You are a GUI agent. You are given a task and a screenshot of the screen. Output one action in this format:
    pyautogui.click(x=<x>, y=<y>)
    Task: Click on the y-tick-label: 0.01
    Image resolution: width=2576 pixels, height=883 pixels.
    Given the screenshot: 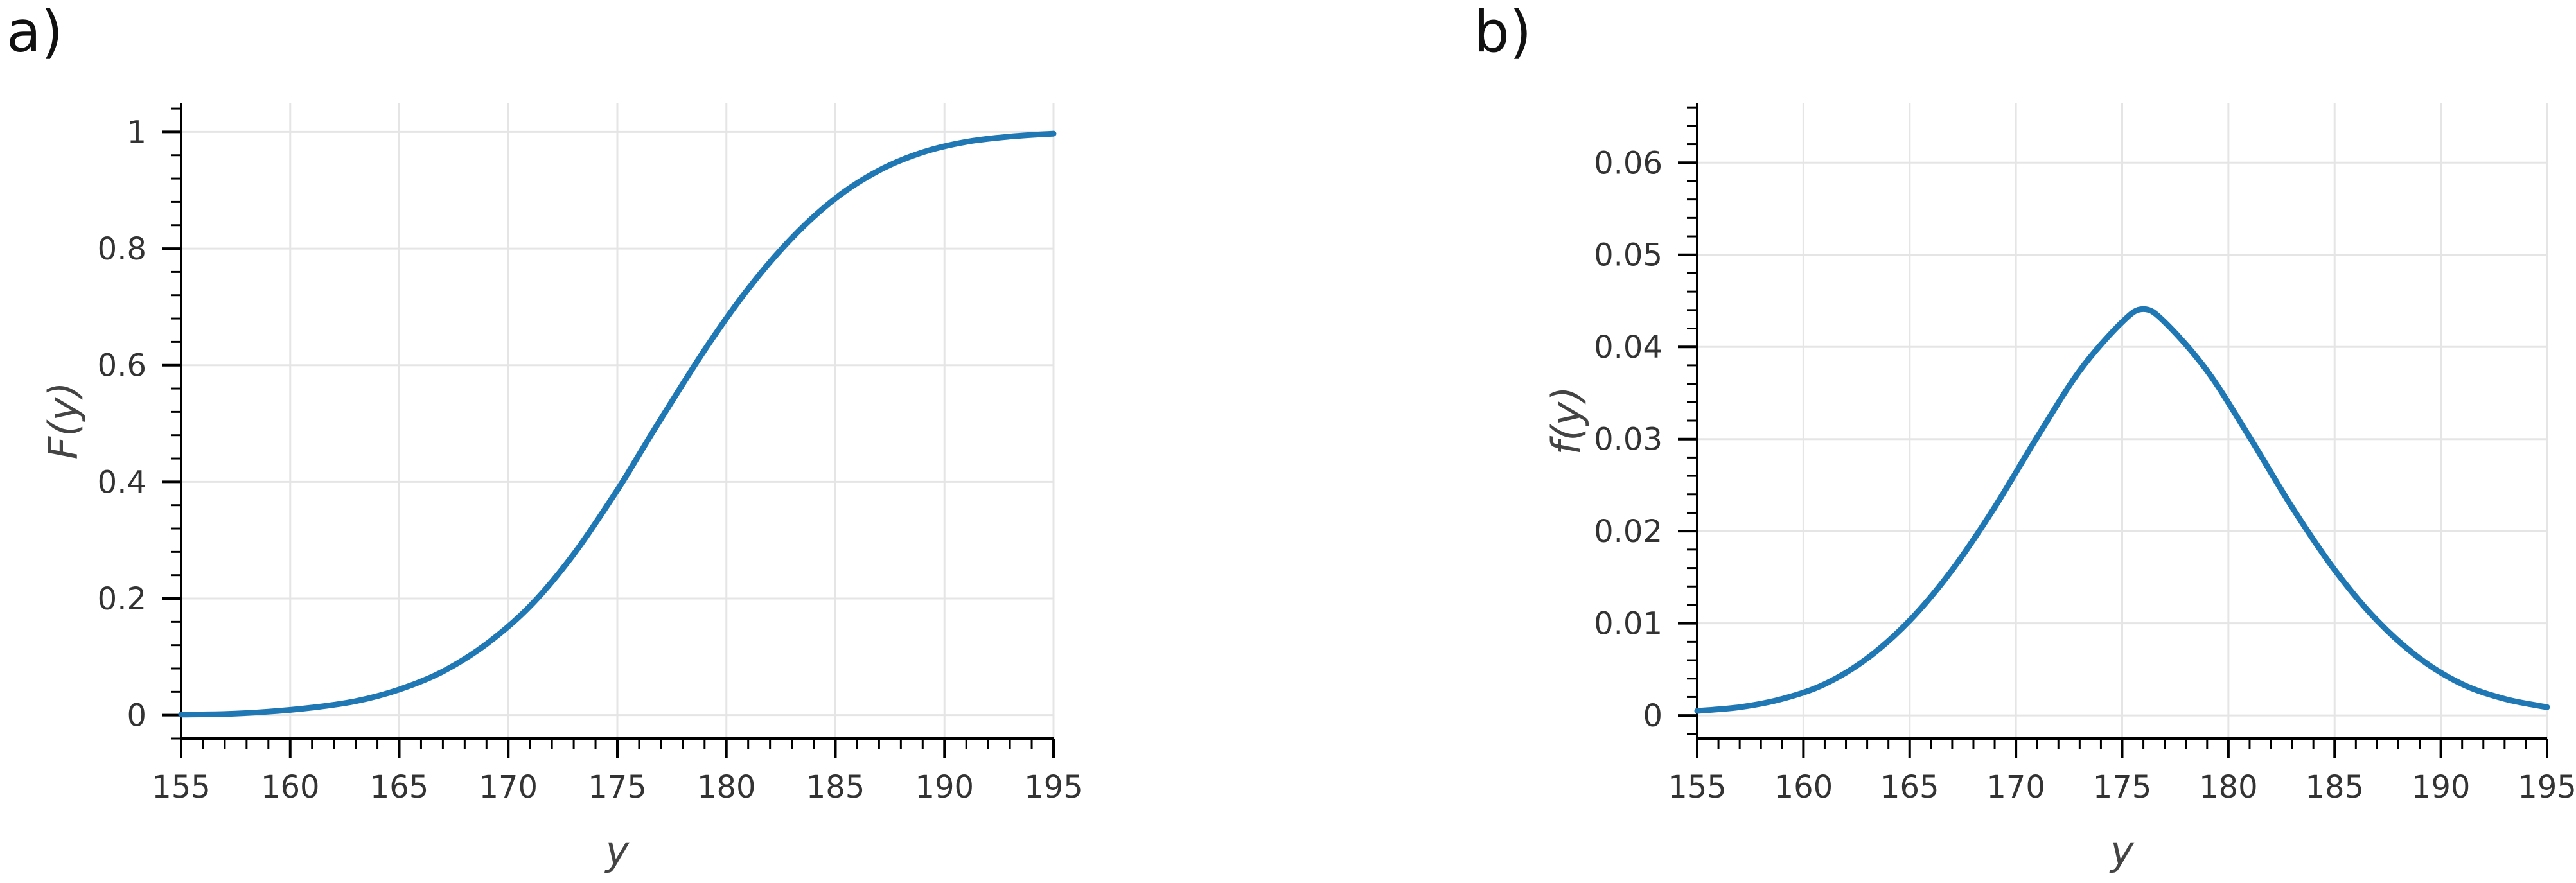 What is the action you would take?
    pyautogui.click(x=1628, y=624)
    